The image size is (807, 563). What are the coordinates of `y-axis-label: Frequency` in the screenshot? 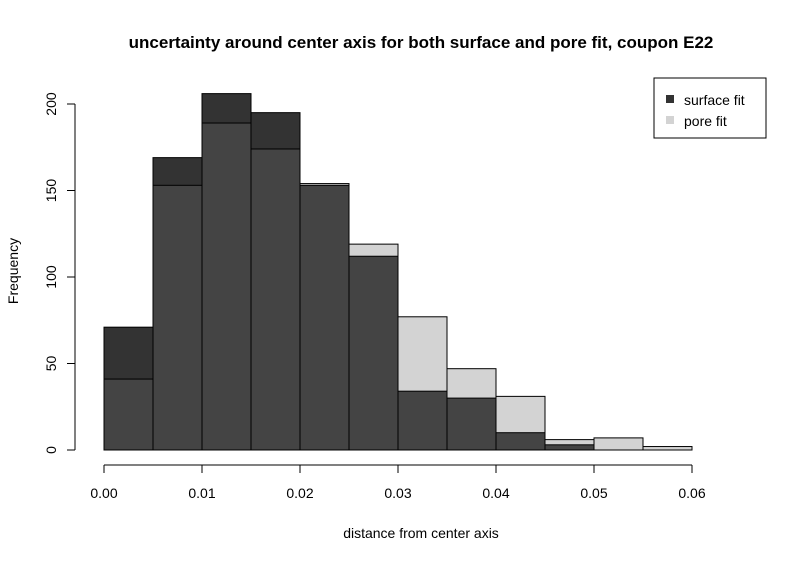 It's located at (13, 271).